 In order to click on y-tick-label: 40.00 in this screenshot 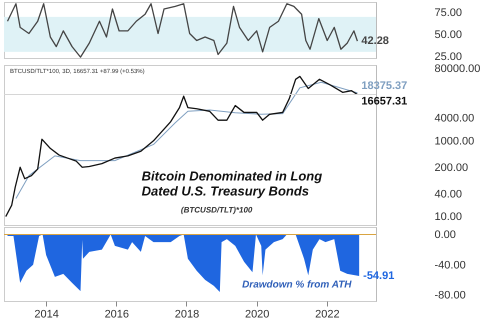, I will do `click(448, 194)`.